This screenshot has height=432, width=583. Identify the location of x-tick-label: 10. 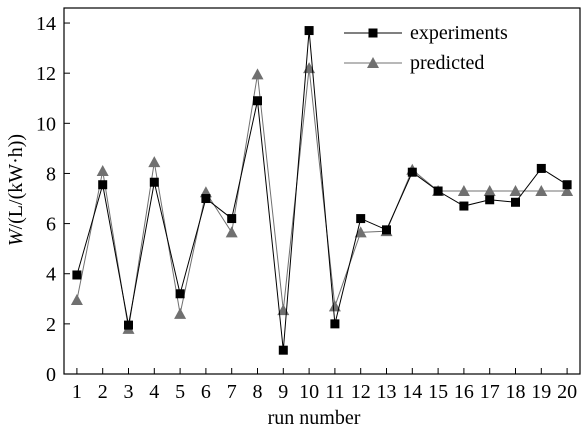
(309, 392).